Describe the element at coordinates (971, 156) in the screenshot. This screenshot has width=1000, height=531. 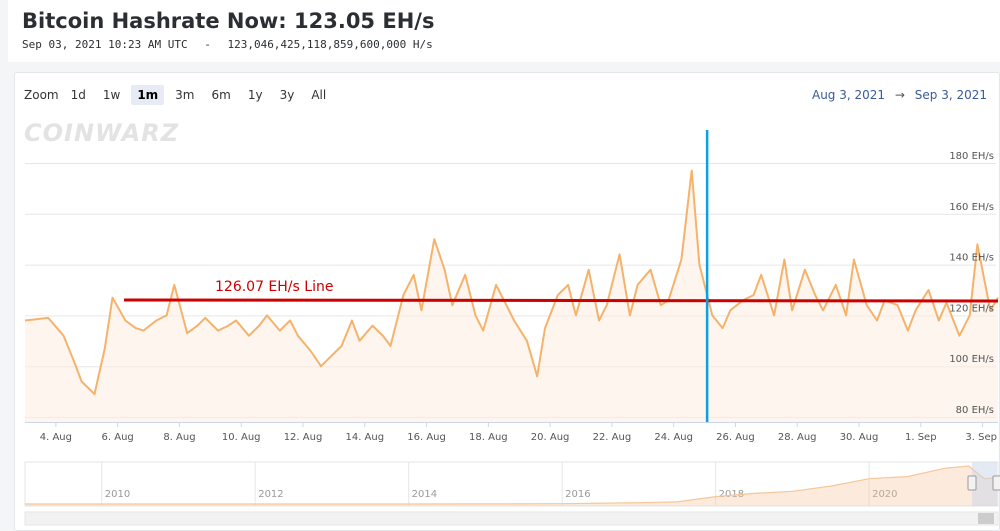
I see `y-tick-label-180: 180 EH/s` at that location.